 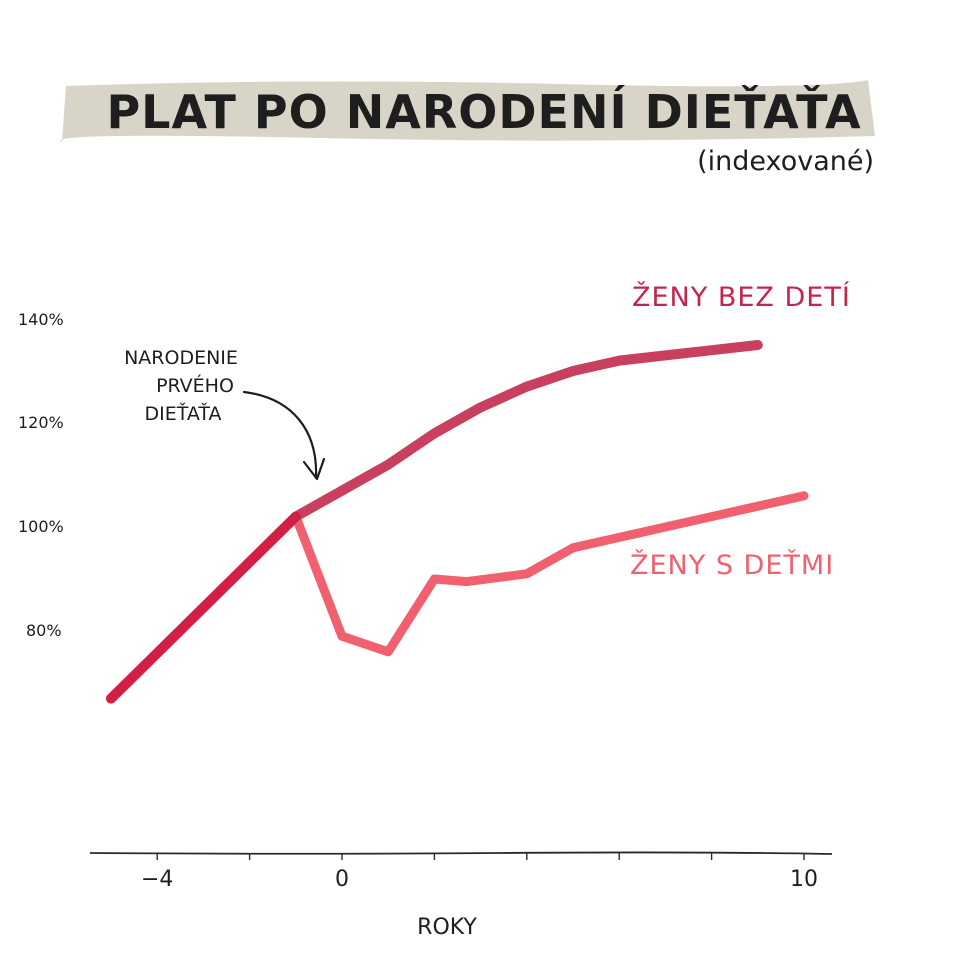 I want to click on x-axis-line, so click(x=461, y=853).